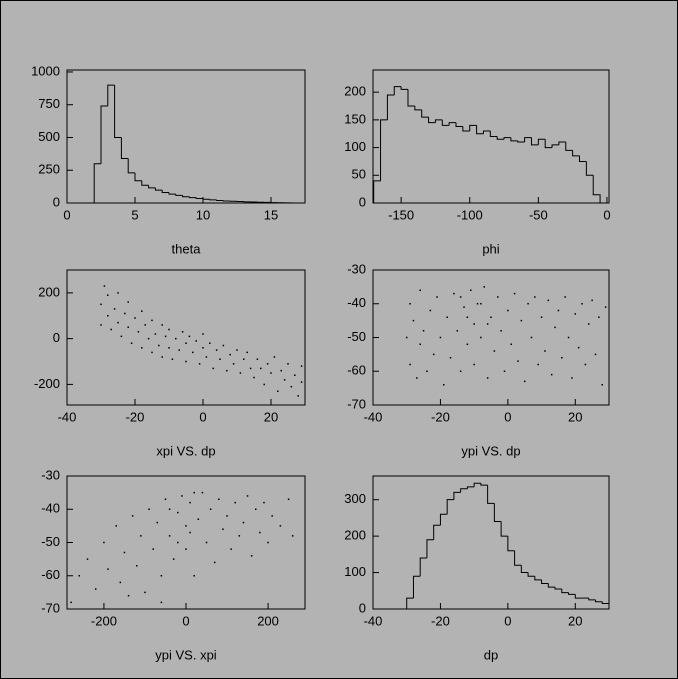 The width and height of the screenshot is (678, 679). Describe the element at coordinates (186, 654) in the screenshot. I see `axis-label: ypi VS. xpi` at that location.